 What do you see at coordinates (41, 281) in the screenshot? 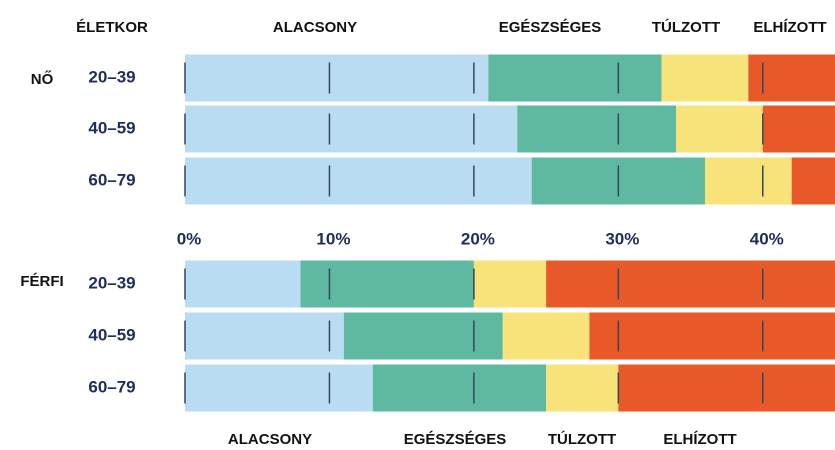
I see `group-title: FÉRFI` at bounding box center [41, 281].